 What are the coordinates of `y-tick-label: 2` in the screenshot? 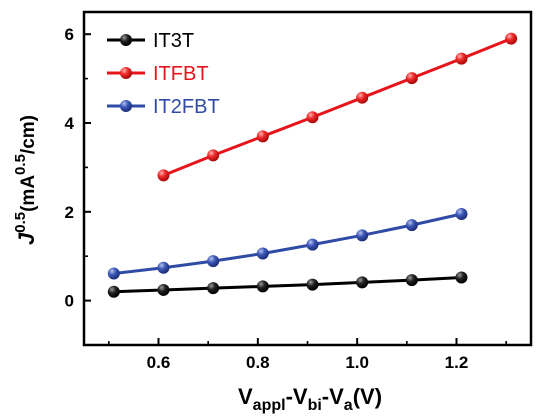 It's located at (69, 212).